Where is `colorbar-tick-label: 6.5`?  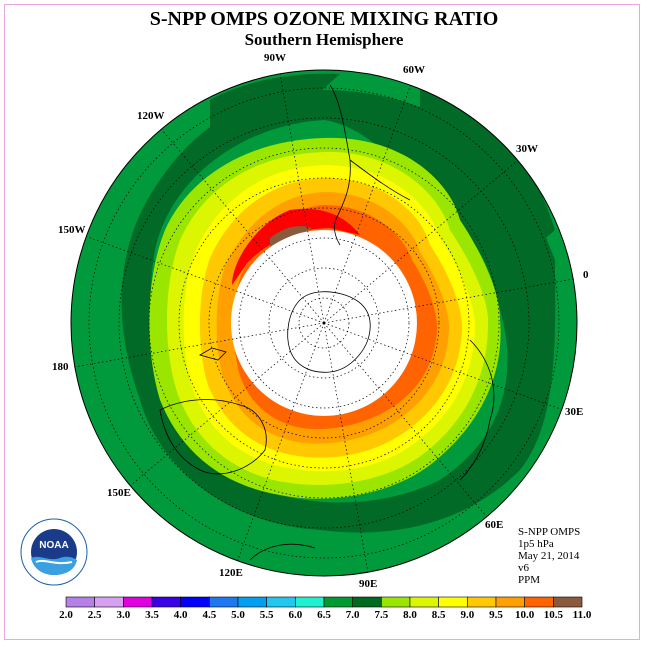 colorbar-tick-label: 6.5 is located at coordinates (324, 615).